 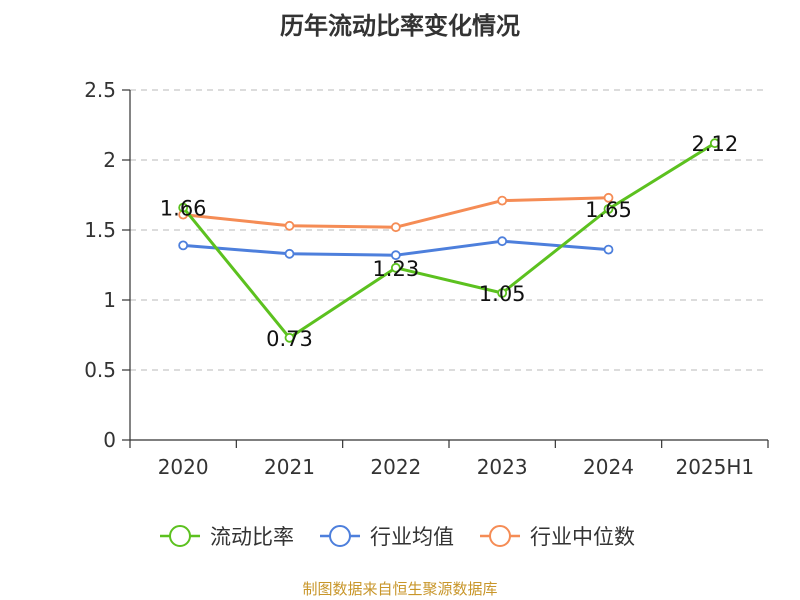 What do you see at coordinates (582, 537) in the screenshot?
I see `legend-label: 行业中位数` at bounding box center [582, 537].